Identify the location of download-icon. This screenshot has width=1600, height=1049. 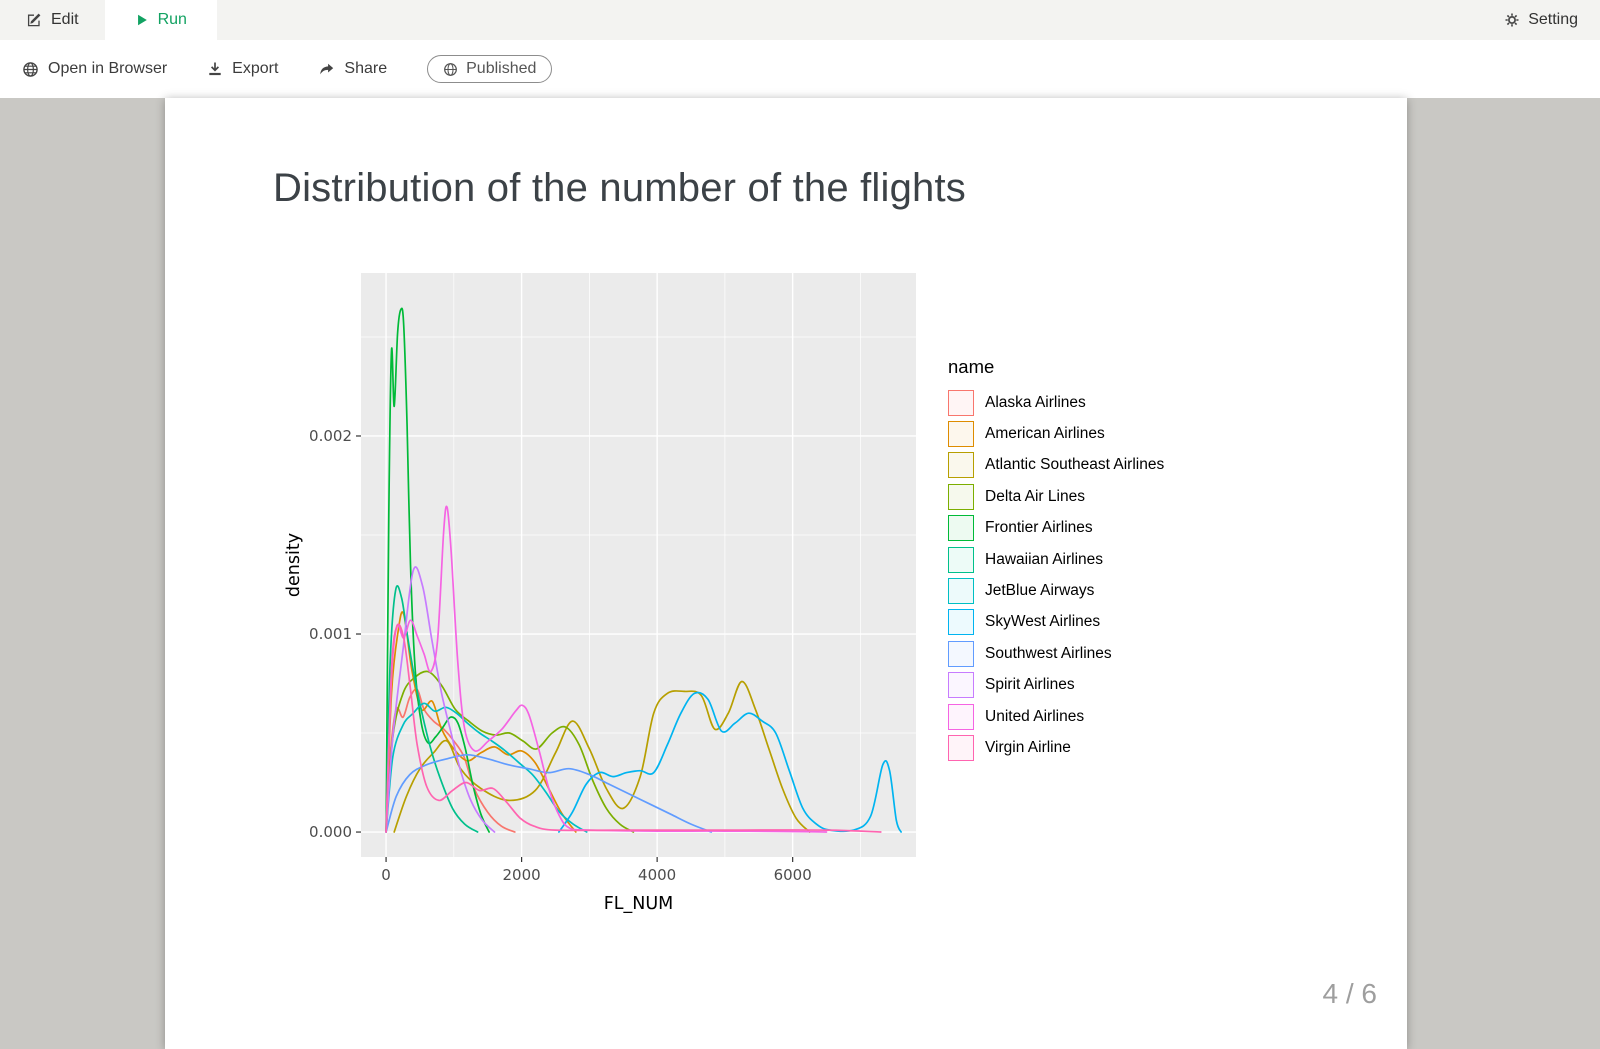
(215, 69).